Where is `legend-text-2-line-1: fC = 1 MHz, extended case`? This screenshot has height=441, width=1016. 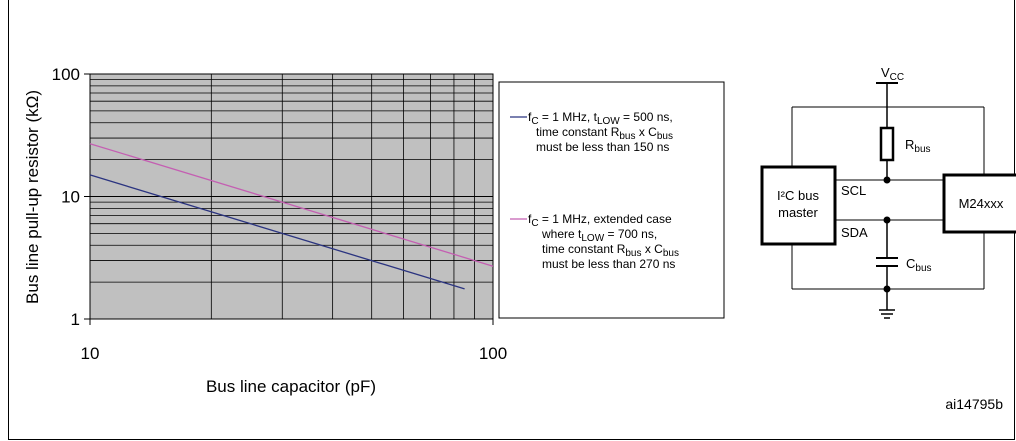
legend-text-2-line-1: fC = 1 MHz, extended case is located at coordinates (600, 220).